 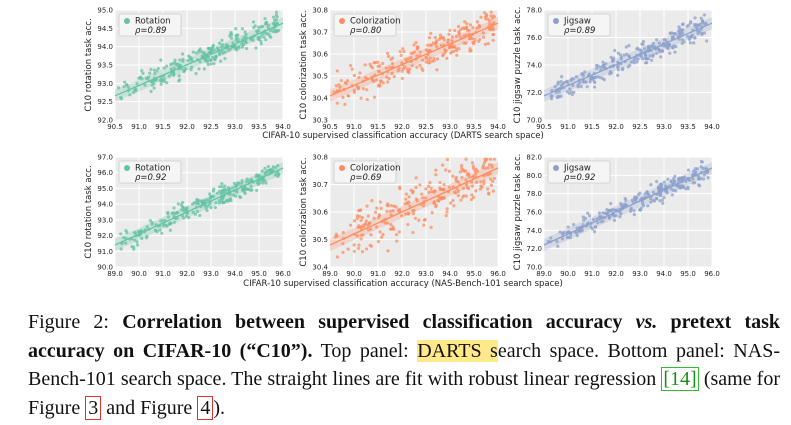 I want to click on caption-text-5: )., so click(x=219, y=407).